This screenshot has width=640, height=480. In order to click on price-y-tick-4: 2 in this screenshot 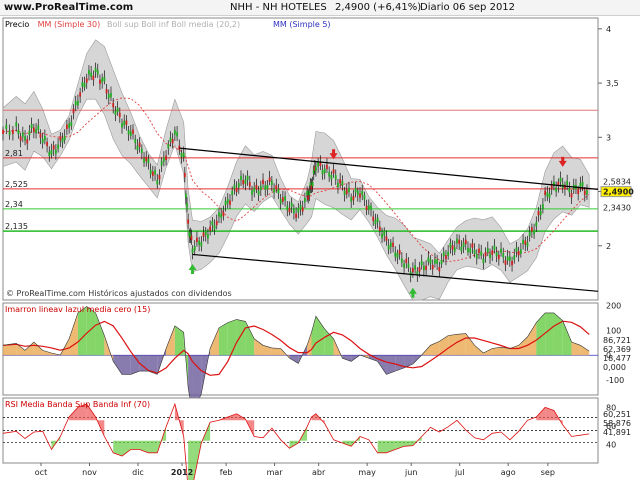, I will do `click(608, 246)`.